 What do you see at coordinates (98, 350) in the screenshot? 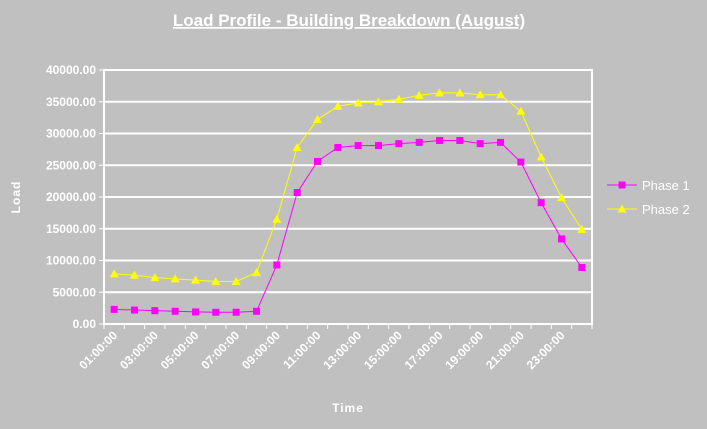
I see `x-tick-label: 01:00:00` at bounding box center [98, 350].